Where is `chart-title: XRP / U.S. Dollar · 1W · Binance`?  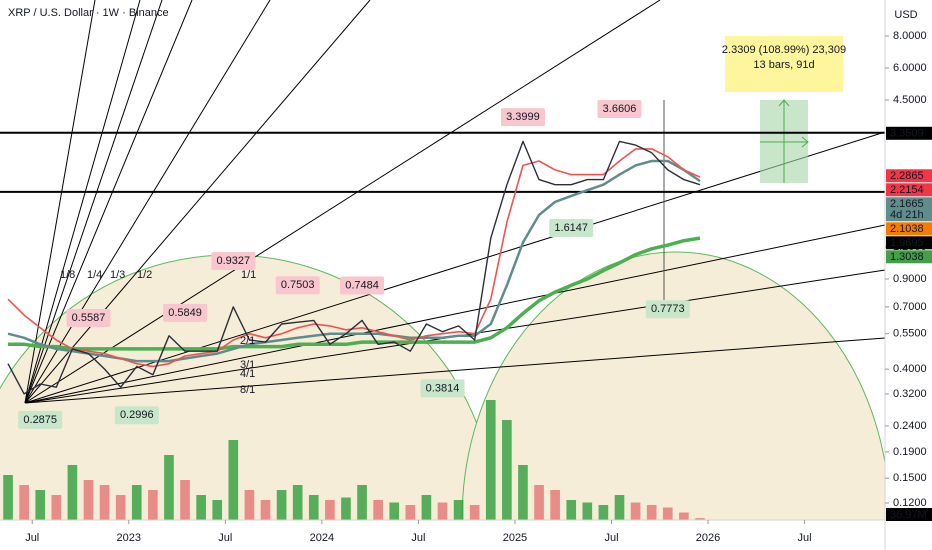 chart-title: XRP / U.S. Dollar · 1W · Binance is located at coordinates (88, 13).